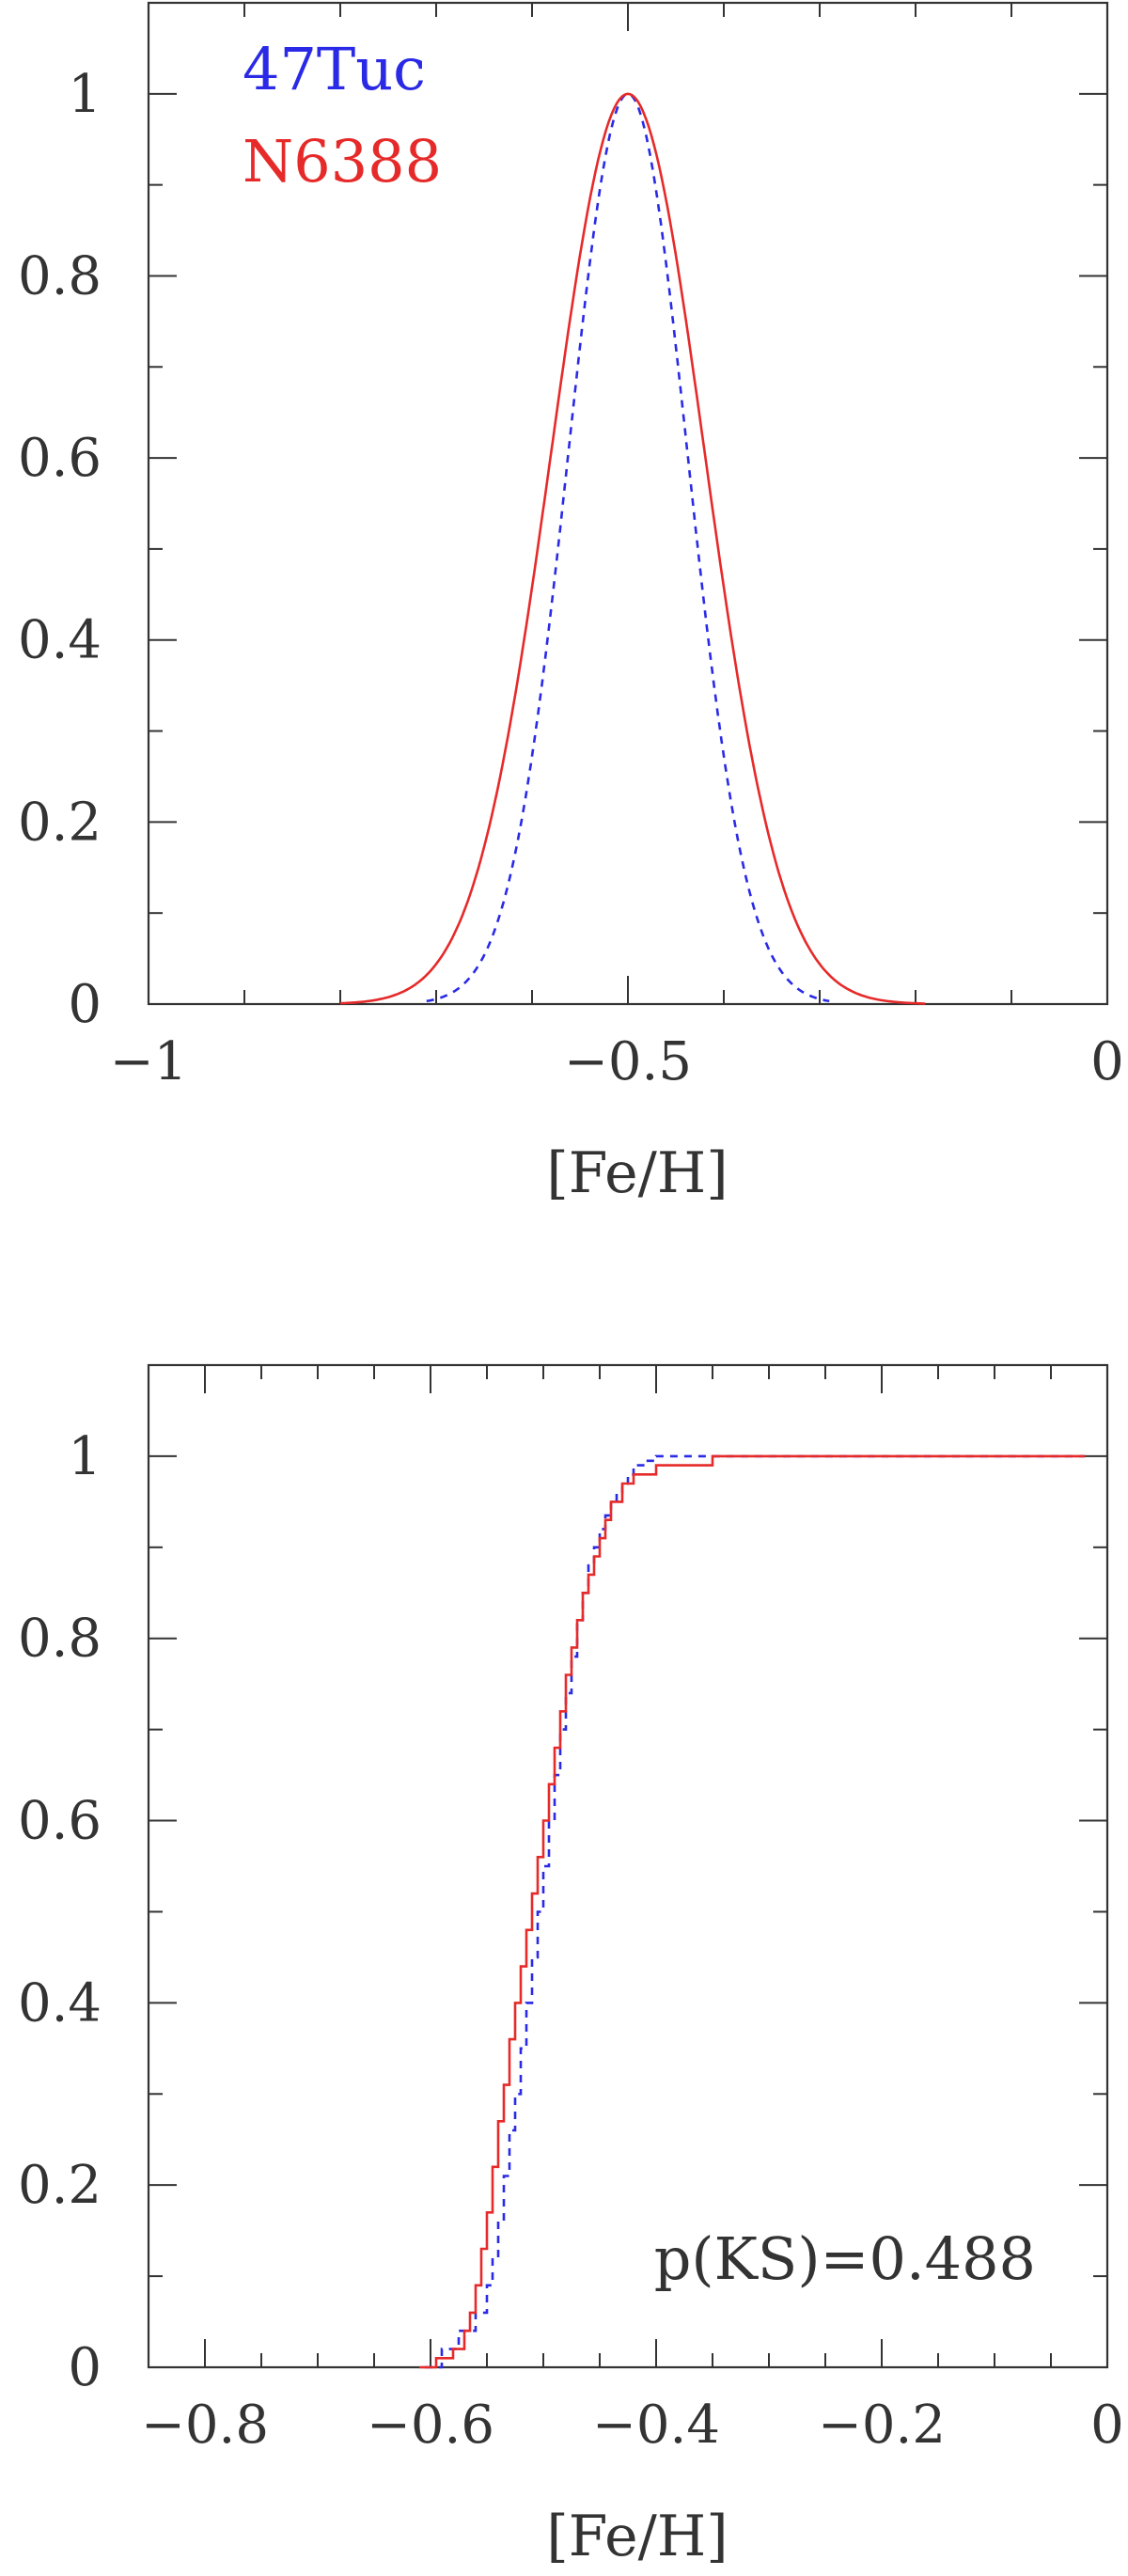  I want to click on series-line-47tuc, so click(628, 547).